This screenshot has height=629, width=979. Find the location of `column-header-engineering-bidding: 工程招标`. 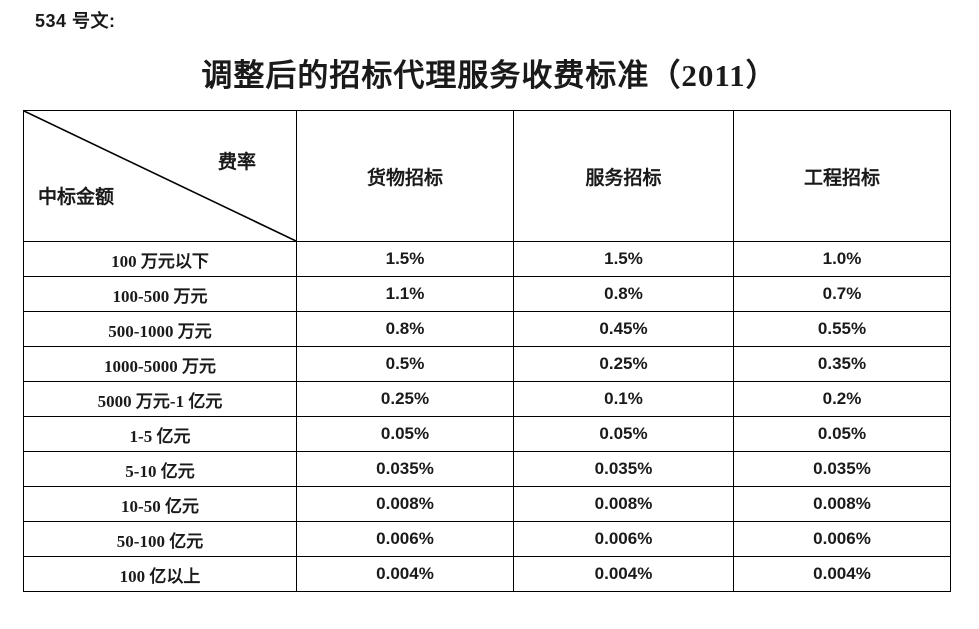

column-header-engineering-bidding: 工程招标 is located at coordinates (842, 176).